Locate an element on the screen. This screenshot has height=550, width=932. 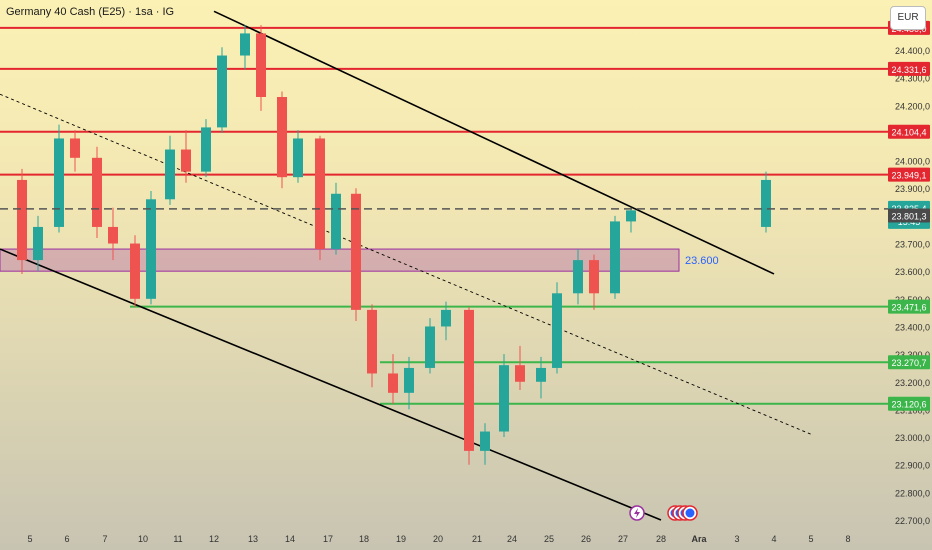
x-tick-label: 6 is located at coordinates (66, 539).